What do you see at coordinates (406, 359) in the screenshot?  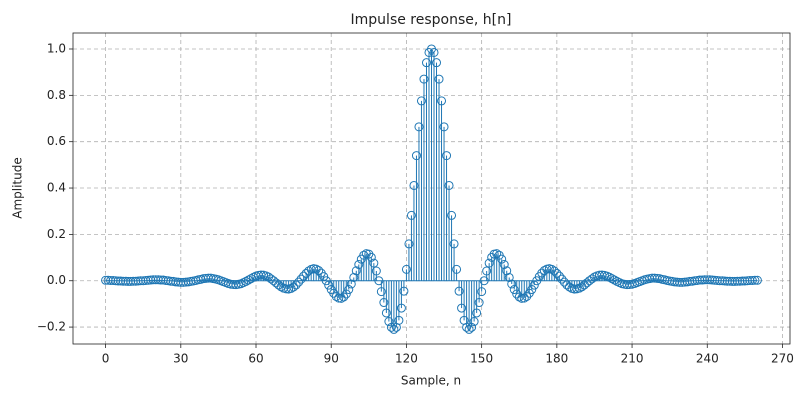 I see `x-tick-label: 120` at bounding box center [406, 359].